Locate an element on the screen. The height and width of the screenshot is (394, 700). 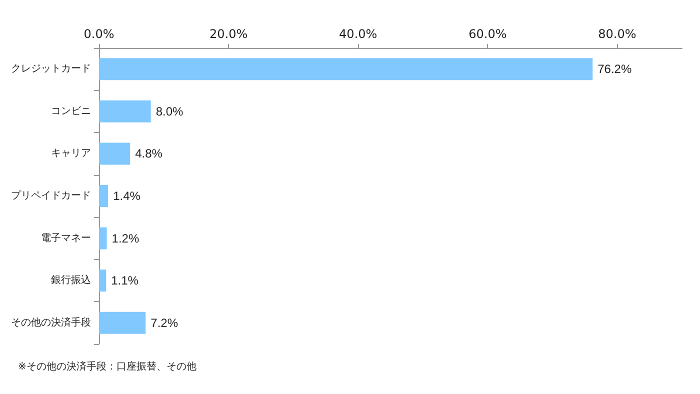
y-tick-label: 電子マネー is located at coordinates (66, 238).